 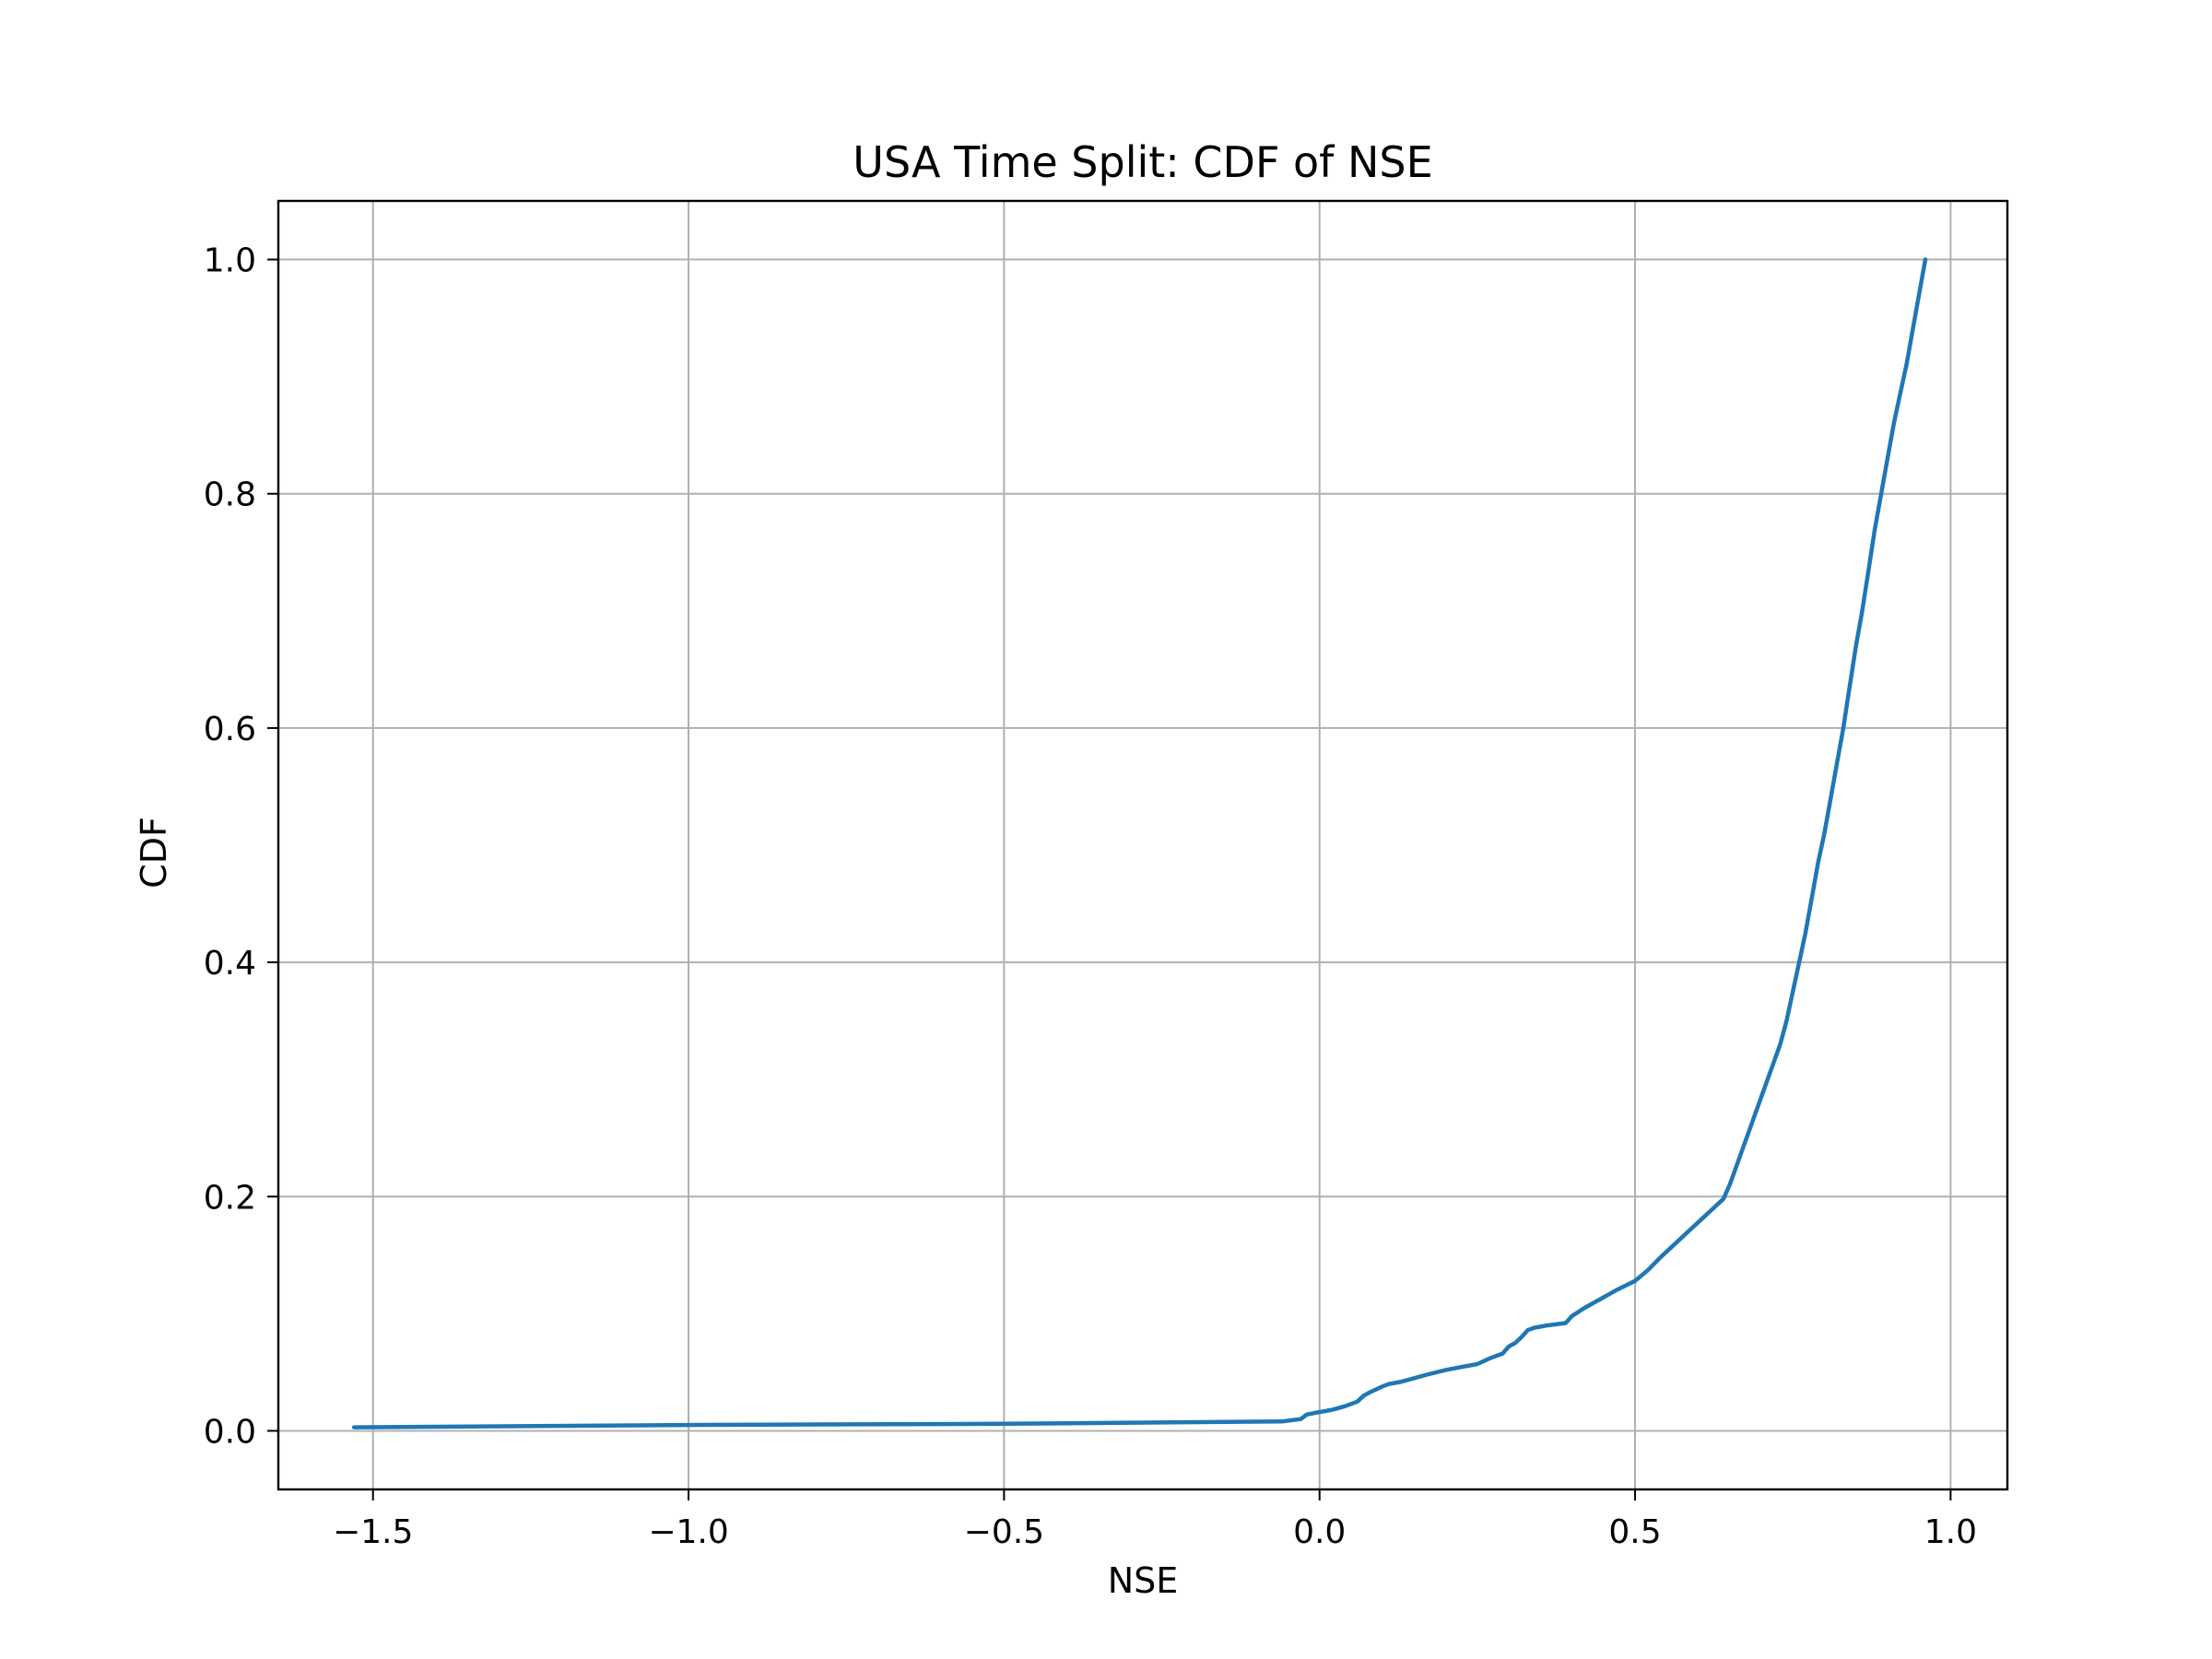 What do you see at coordinates (154, 852) in the screenshot?
I see `y-axis-label: CDF` at bounding box center [154, 852].